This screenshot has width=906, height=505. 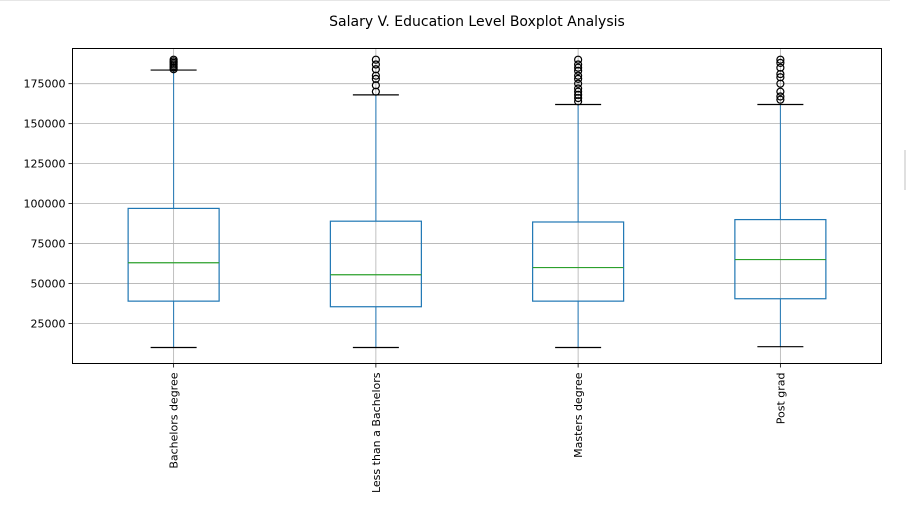 What do you see at coordinates (45, 124) in the screenshot?
I see `y-tick-label: 150000` at bounding box center [45, 124].